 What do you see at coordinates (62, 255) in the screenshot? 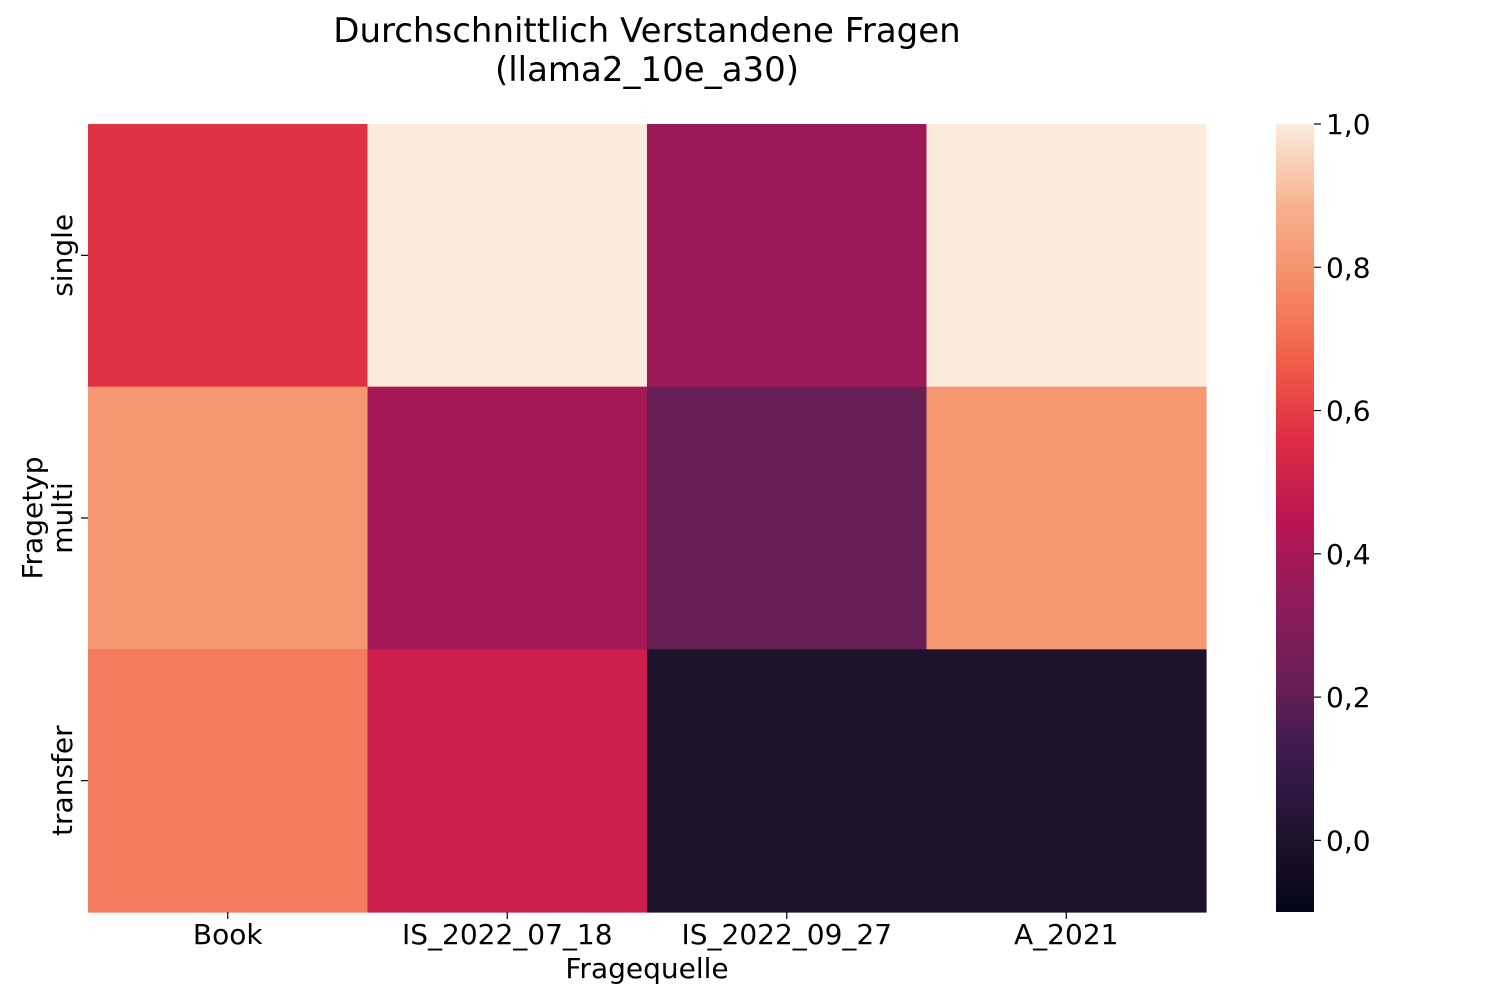
I see `y-tick-label: single` at bounding box center [62, 255].